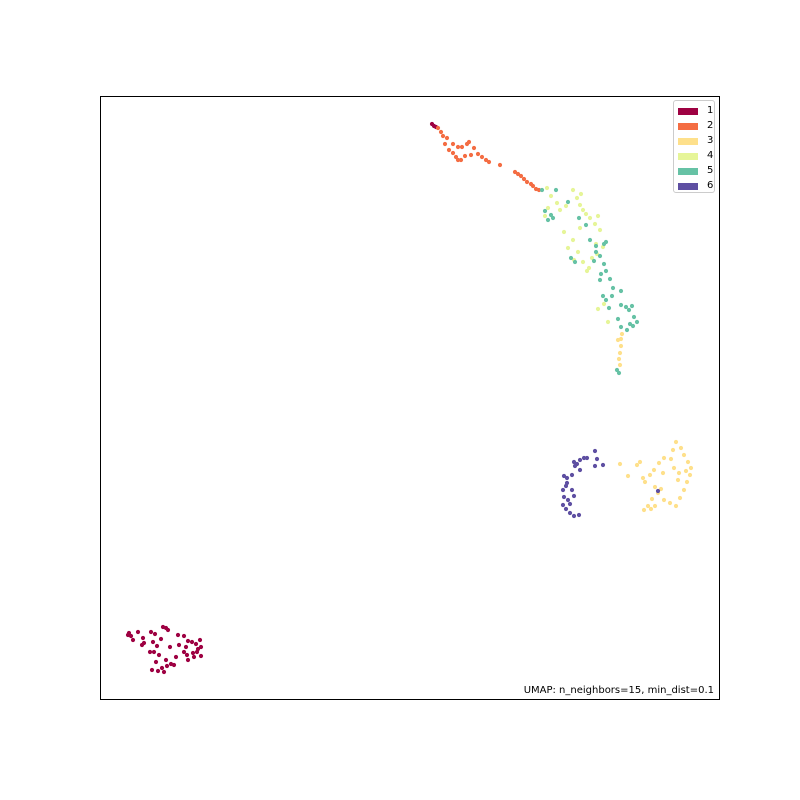  I want to click on umap-params-annotation: UMAP: n_neighbors=15, min_dist=0.1, so click(618, 690).